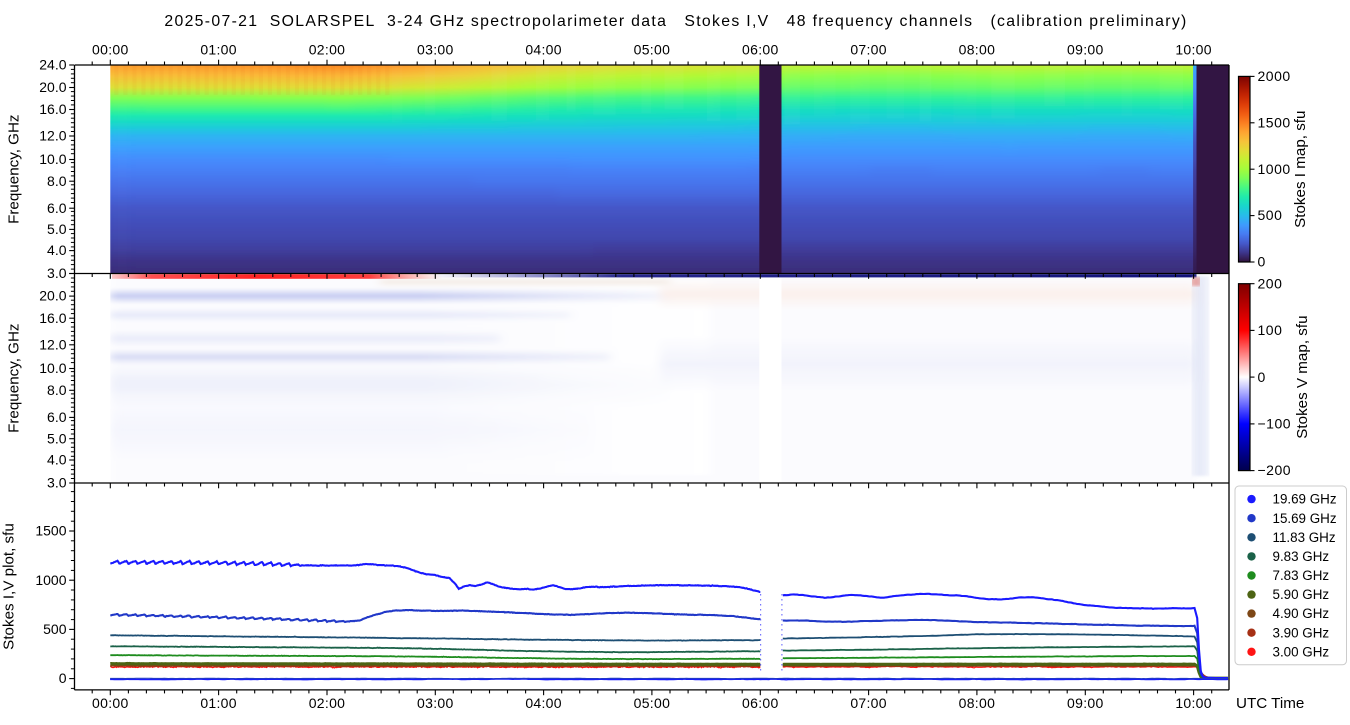 This screenshot has height=725, width=1350. I want to click on svg-text: 3.90 GHz, so click(1301, 632).